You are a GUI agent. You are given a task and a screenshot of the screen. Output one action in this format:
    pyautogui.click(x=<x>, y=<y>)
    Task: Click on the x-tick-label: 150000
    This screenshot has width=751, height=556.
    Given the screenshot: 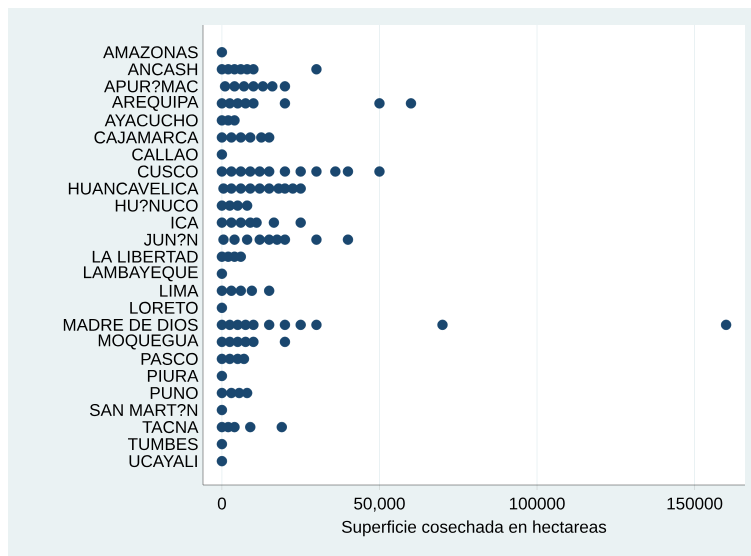 What is the action you would take?
    pyautogui.click(x=695, y=504)
    